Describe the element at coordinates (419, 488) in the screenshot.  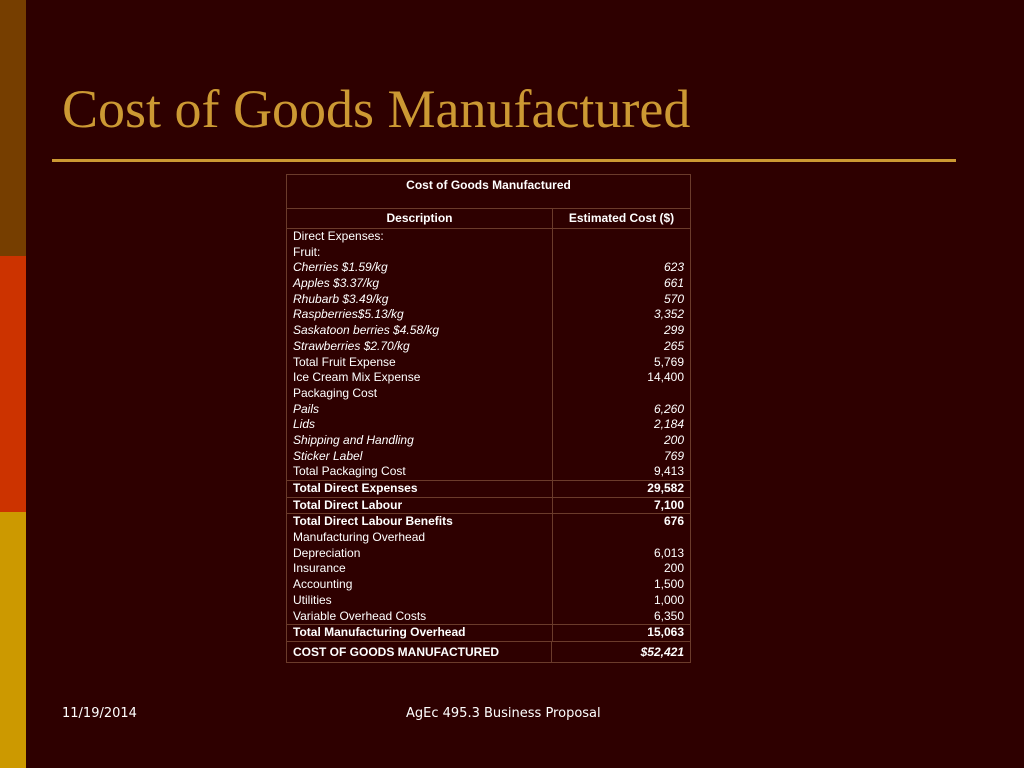
I see `row-description: Total Direct Expenses` at that location.